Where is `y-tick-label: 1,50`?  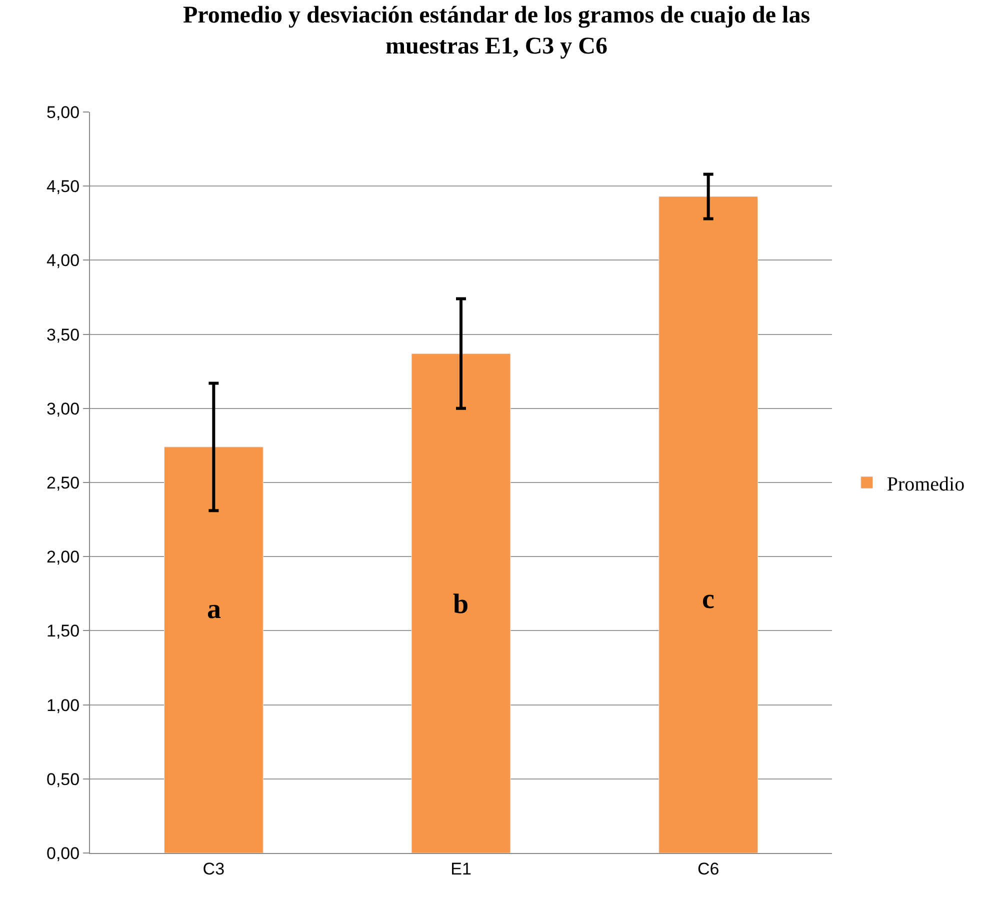 y-tick-label: 1,50 is located at coordinates (63, 631).